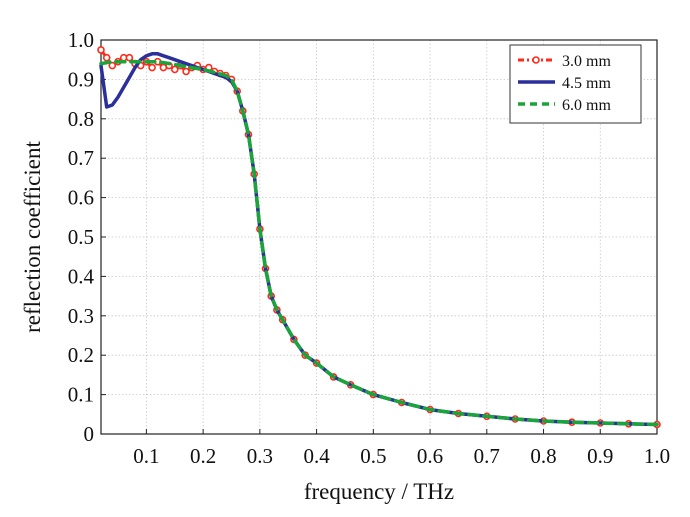 This screenshot has width=690, height=517. I want to click on x-tick-label: 0.4, so click(316, 456).